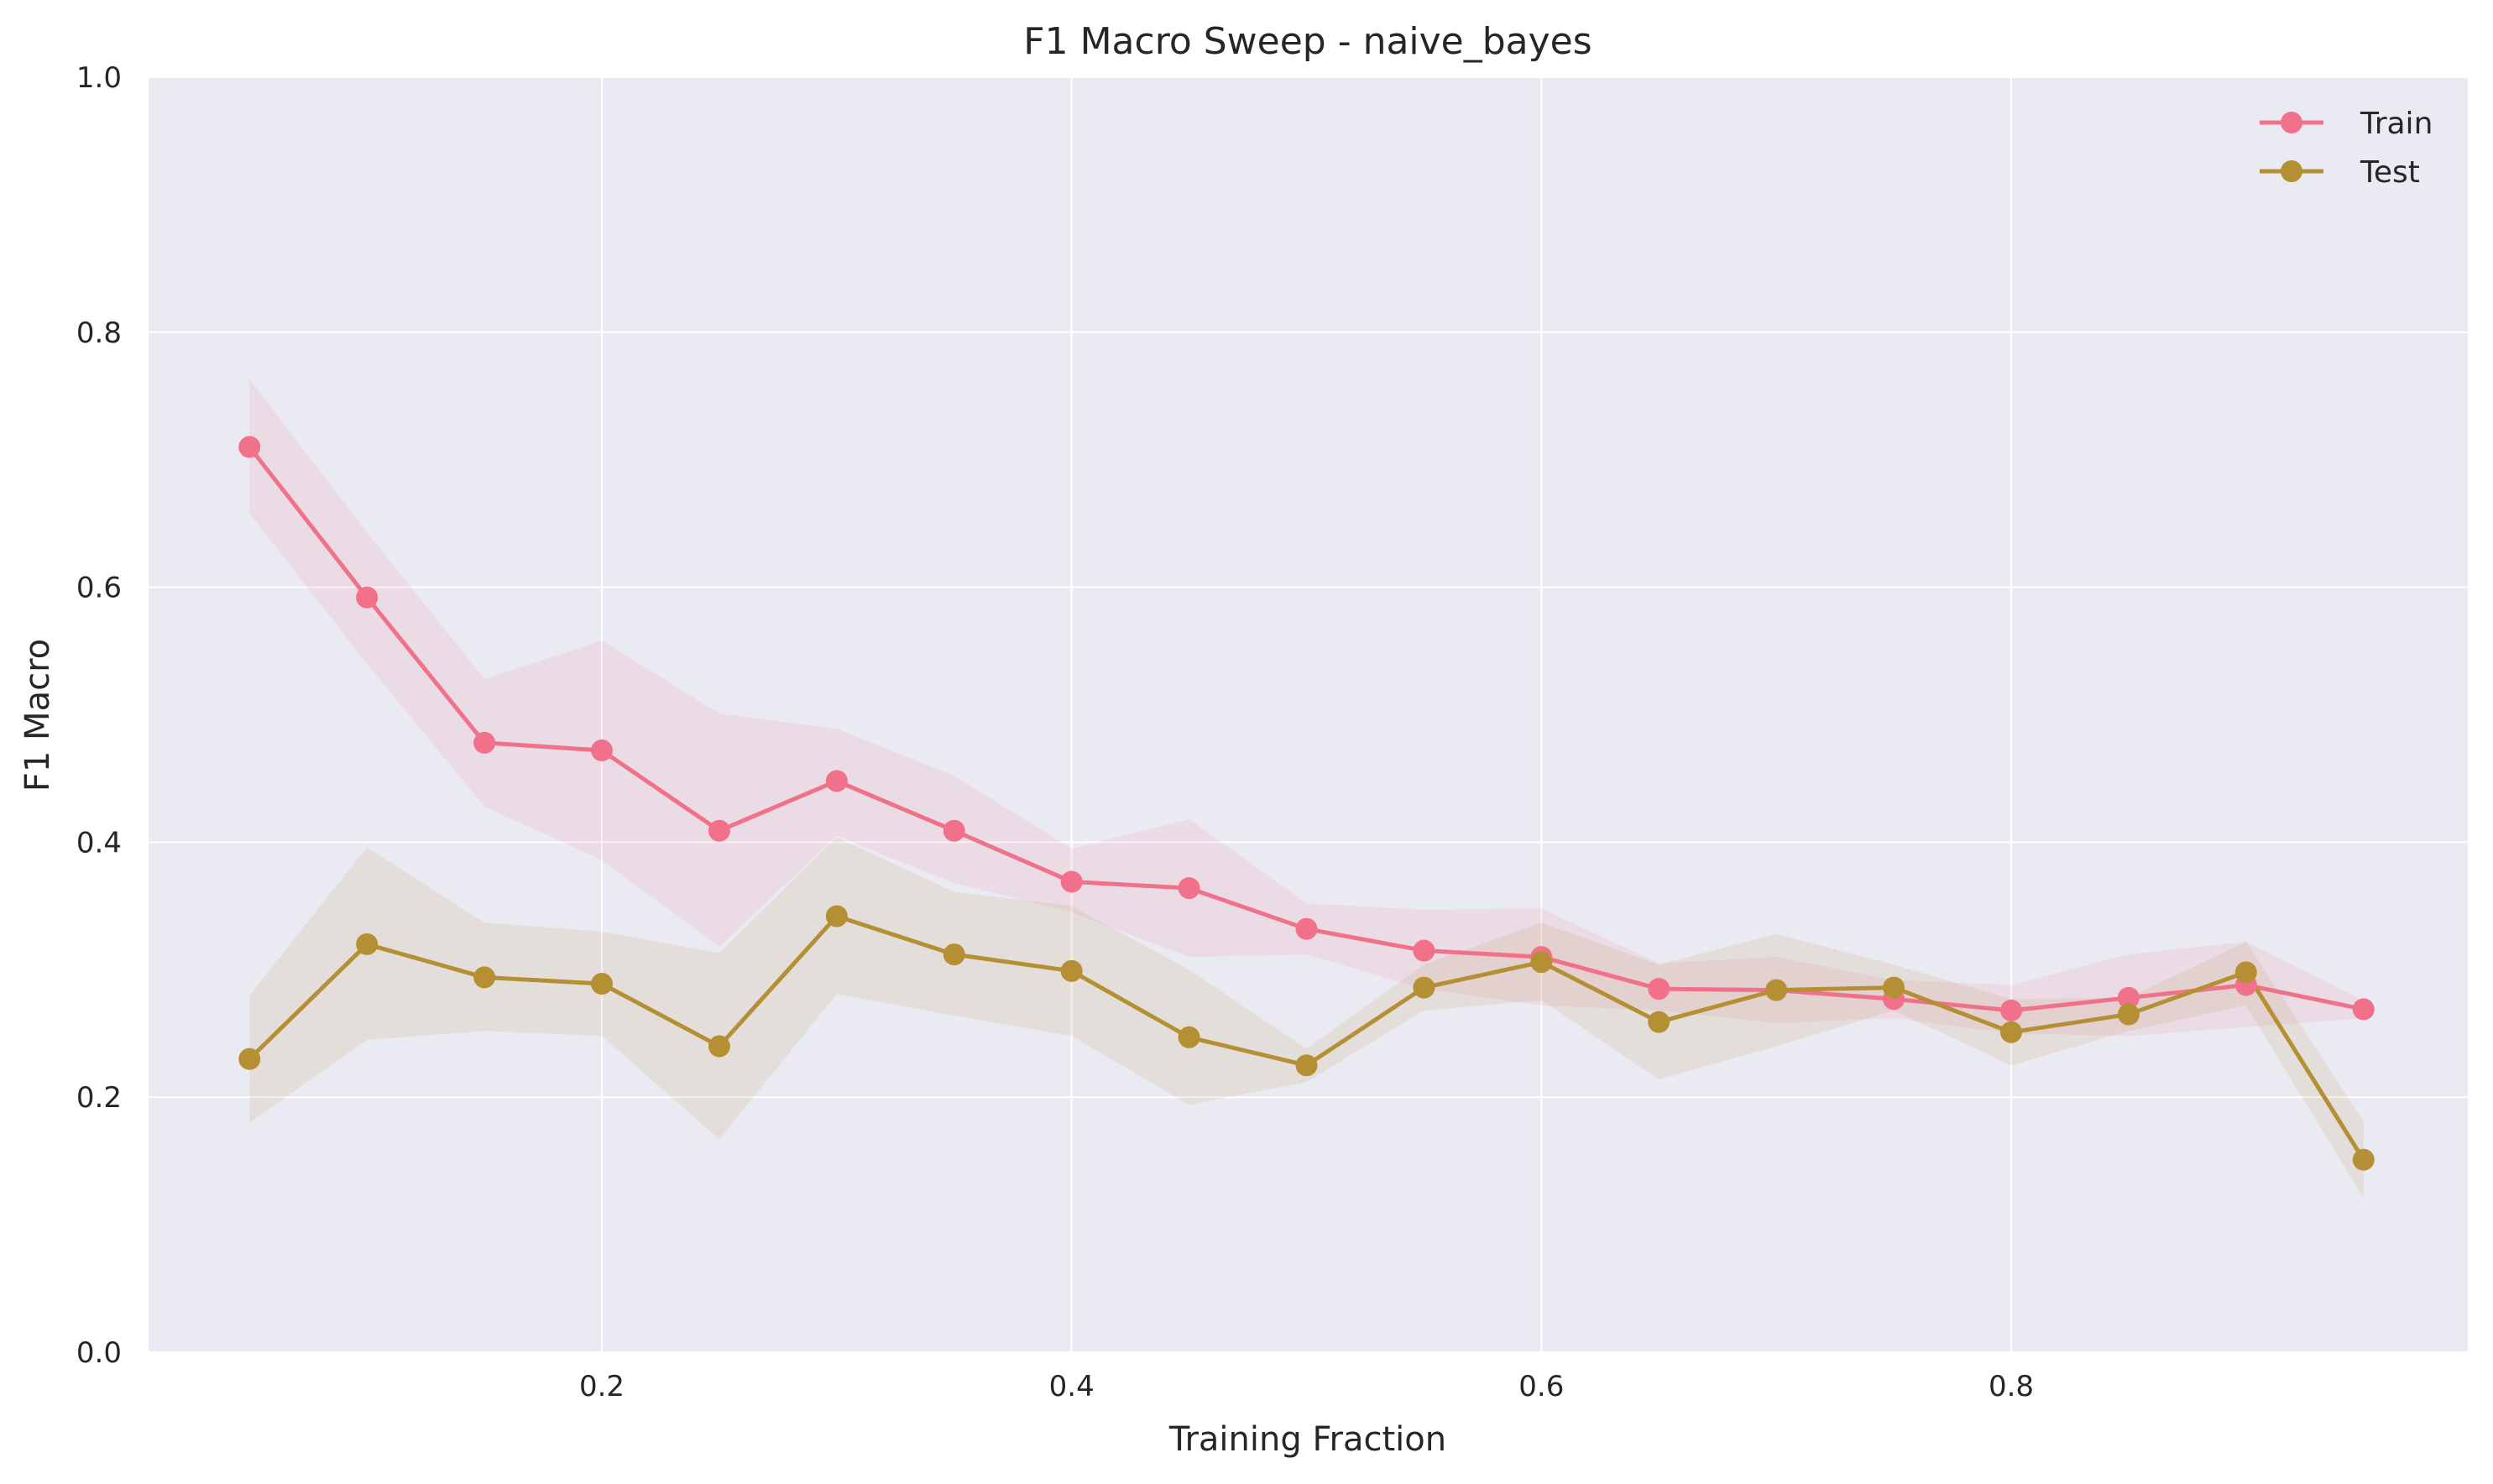 This screenshot has height=1484, width=2493. What do you see at coordinates (2012, 1386) in the screenshot?
I see `x-tick-label: 0.8` at bounding box center [2012, 1386].